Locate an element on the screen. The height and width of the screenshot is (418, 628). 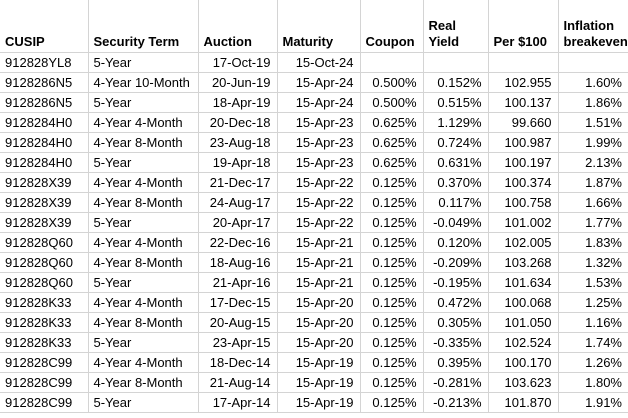
cell-auction: 18-Aug-16 is located at coordinates (238, 262).